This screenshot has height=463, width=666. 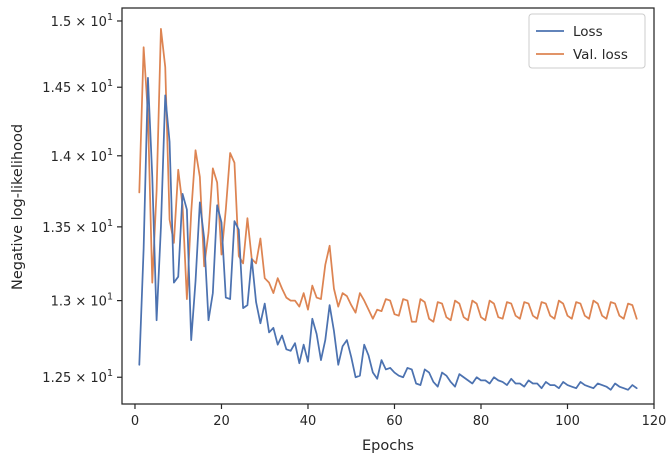 I want to click on x-tick-label: 60, so click(x=394, y=421).